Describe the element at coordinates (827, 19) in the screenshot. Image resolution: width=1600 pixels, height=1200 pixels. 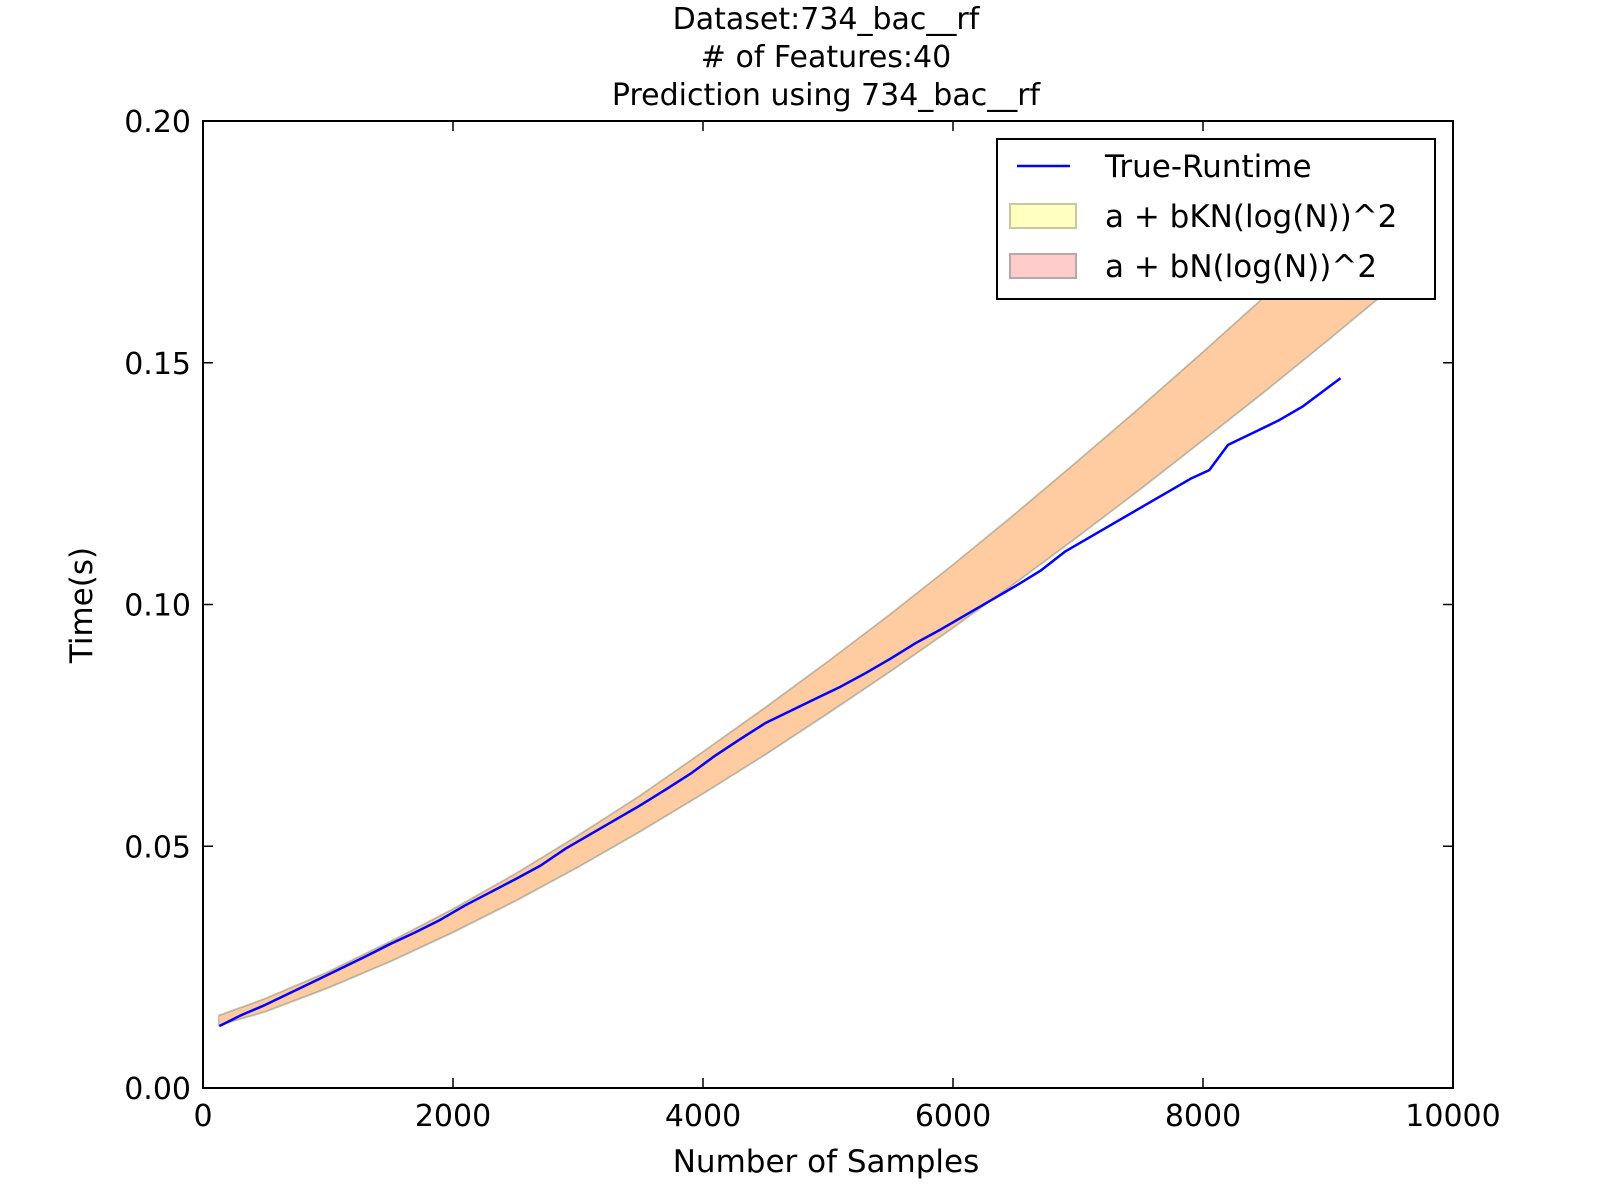
I see `title-line-1: Dataset:734_bac__rf` at that location.